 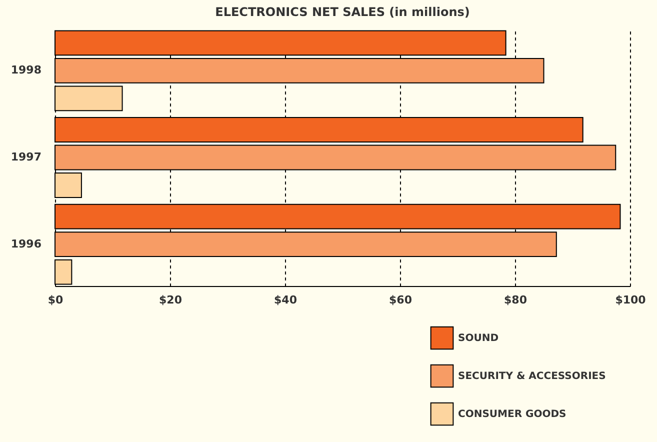 I want to click on chart-title: ELECTRONICS NET SALES (in millions), so click(x=342, y=12).